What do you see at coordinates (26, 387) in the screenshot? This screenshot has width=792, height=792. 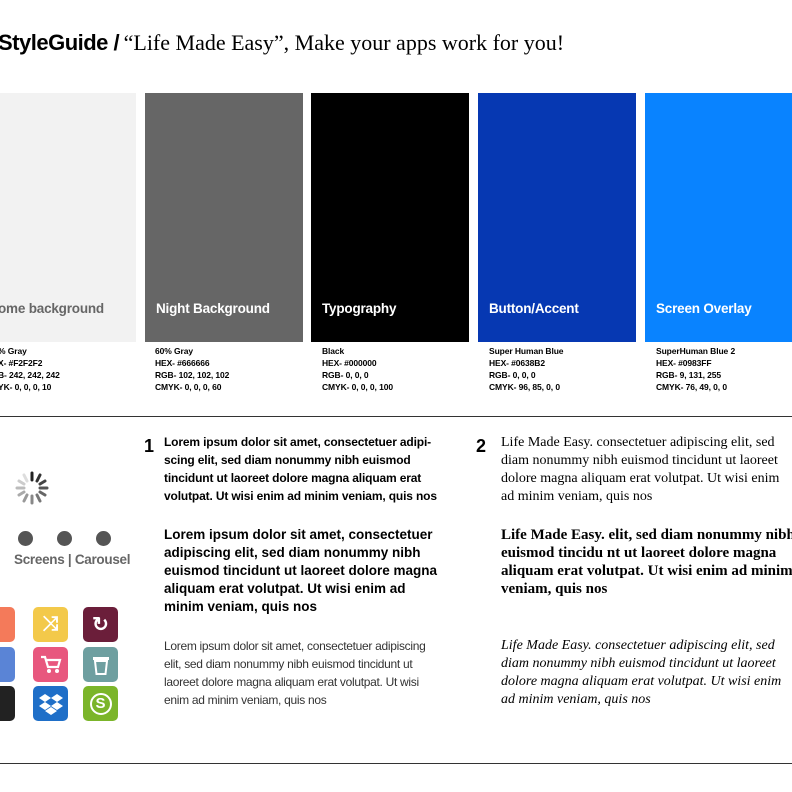 I see `swatch-cmyk: YK- 0, 0, 0, 10` at bounding box center [26, 387].